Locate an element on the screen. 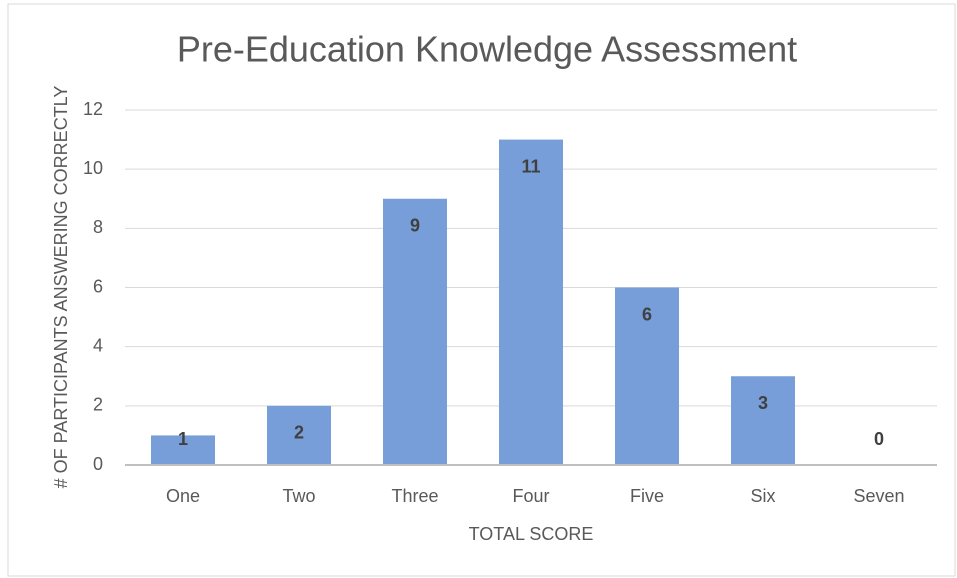 This screenshot has height=578, width=957. data-label: 6 is located at coordinates (647, 314).